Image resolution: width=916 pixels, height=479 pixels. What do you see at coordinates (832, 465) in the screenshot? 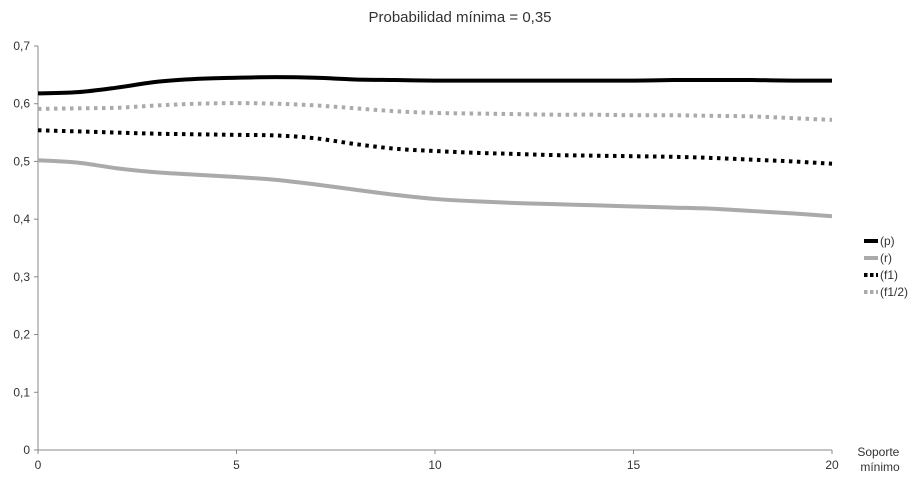
I see `x-tick-label: 20` at bounding box center [832, 465].